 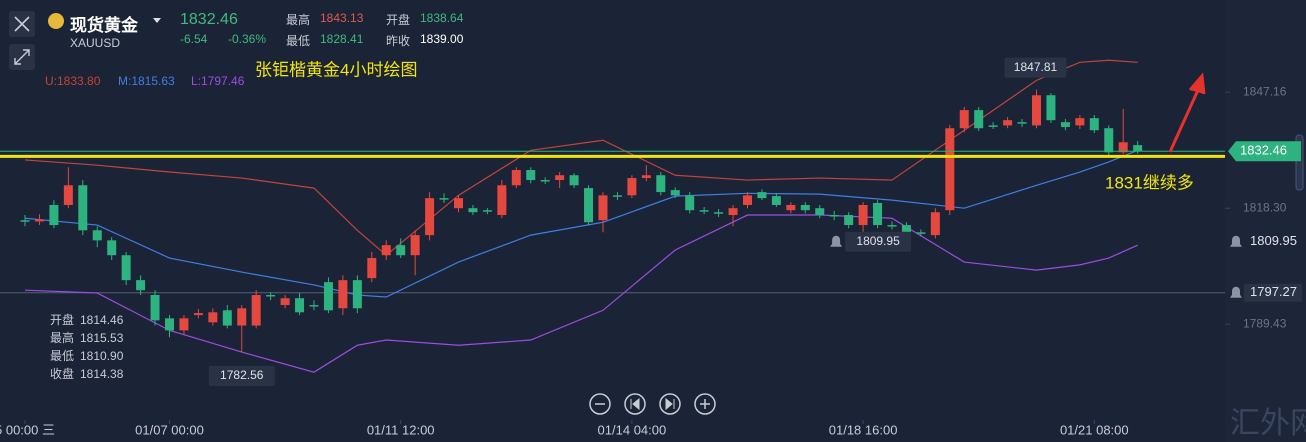 What do you see at coordinates (157, 20) in the screenshot?
I see `dropdown-icon` at bounding box center [157, 20].